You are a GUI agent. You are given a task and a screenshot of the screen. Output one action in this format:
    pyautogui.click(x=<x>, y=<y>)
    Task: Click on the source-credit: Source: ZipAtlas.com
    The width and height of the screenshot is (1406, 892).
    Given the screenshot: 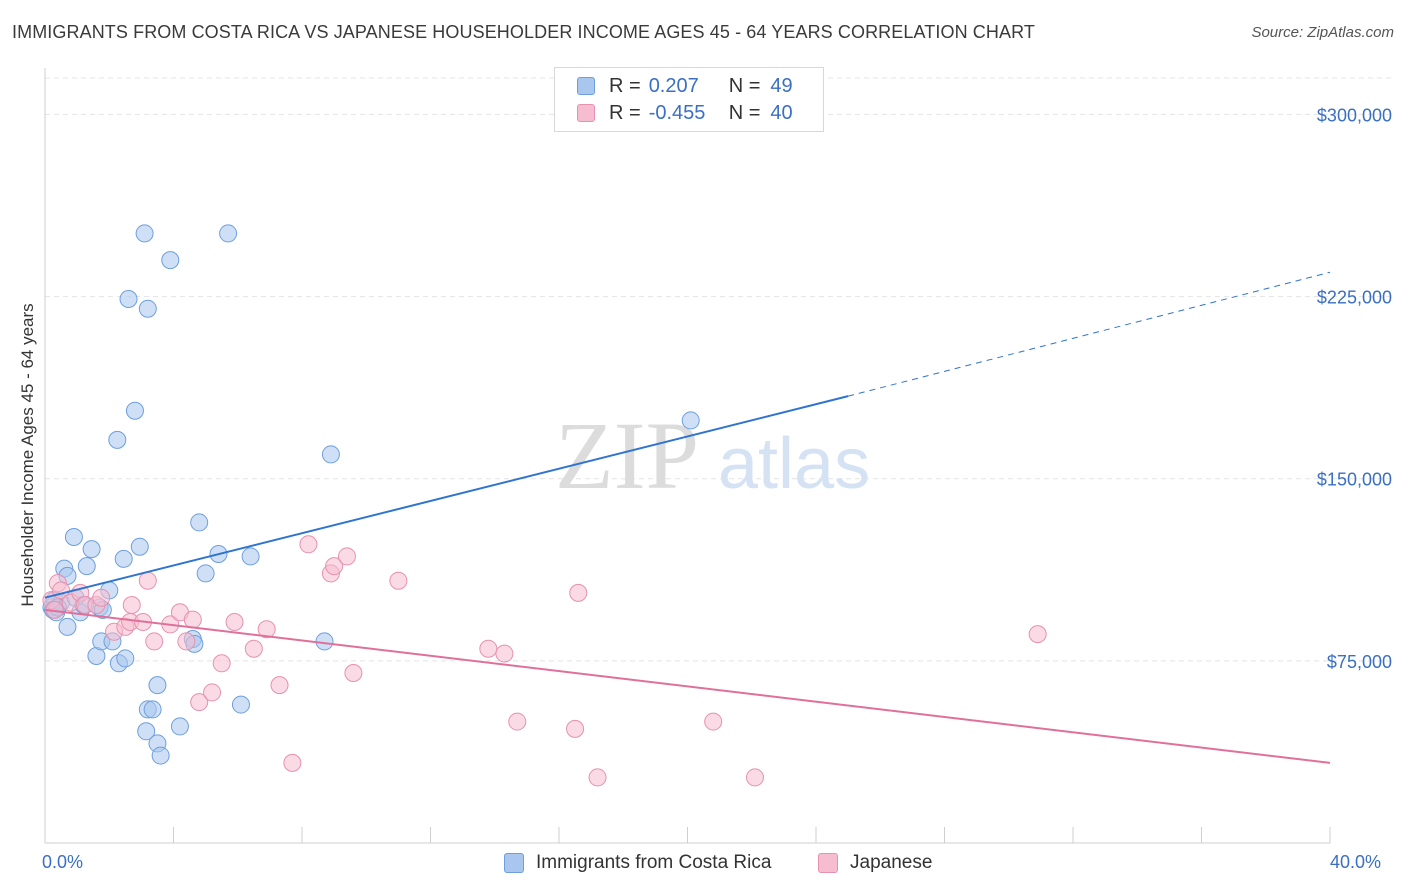 What is the action you would take?
    pyautogui.click(x=1322, y=32)
    